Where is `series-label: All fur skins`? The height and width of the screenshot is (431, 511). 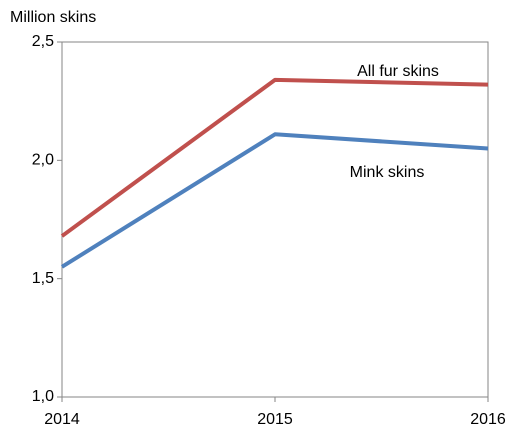 series-label: All fur skins is located at coordinates (398, 71).